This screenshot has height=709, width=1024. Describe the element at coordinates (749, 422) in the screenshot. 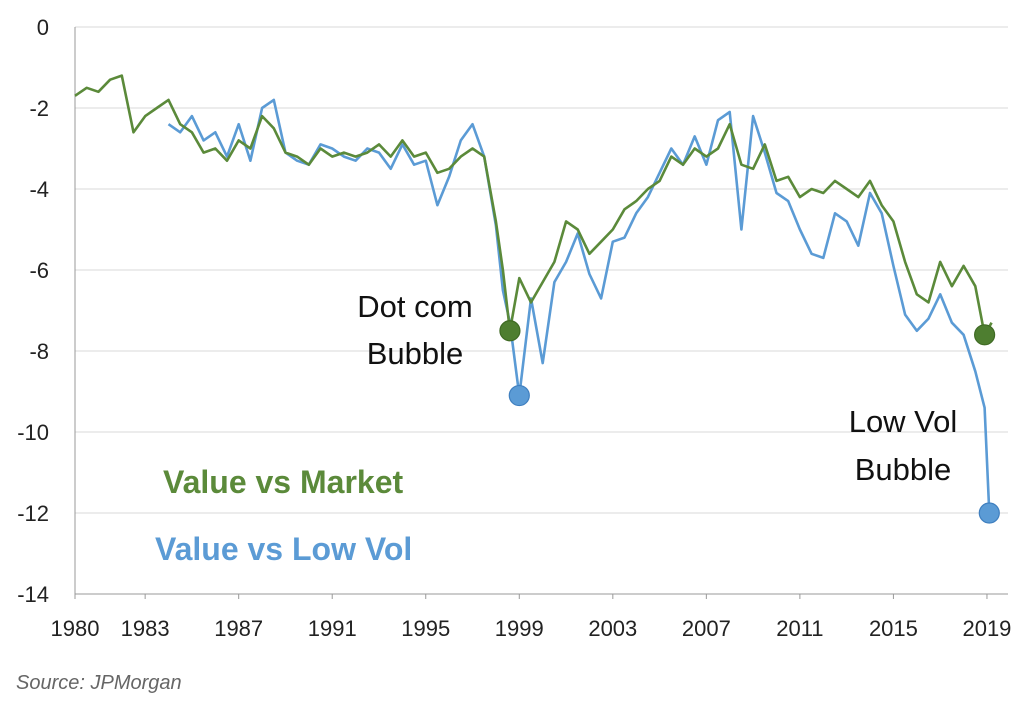

I see `highlight-markers` at that location.